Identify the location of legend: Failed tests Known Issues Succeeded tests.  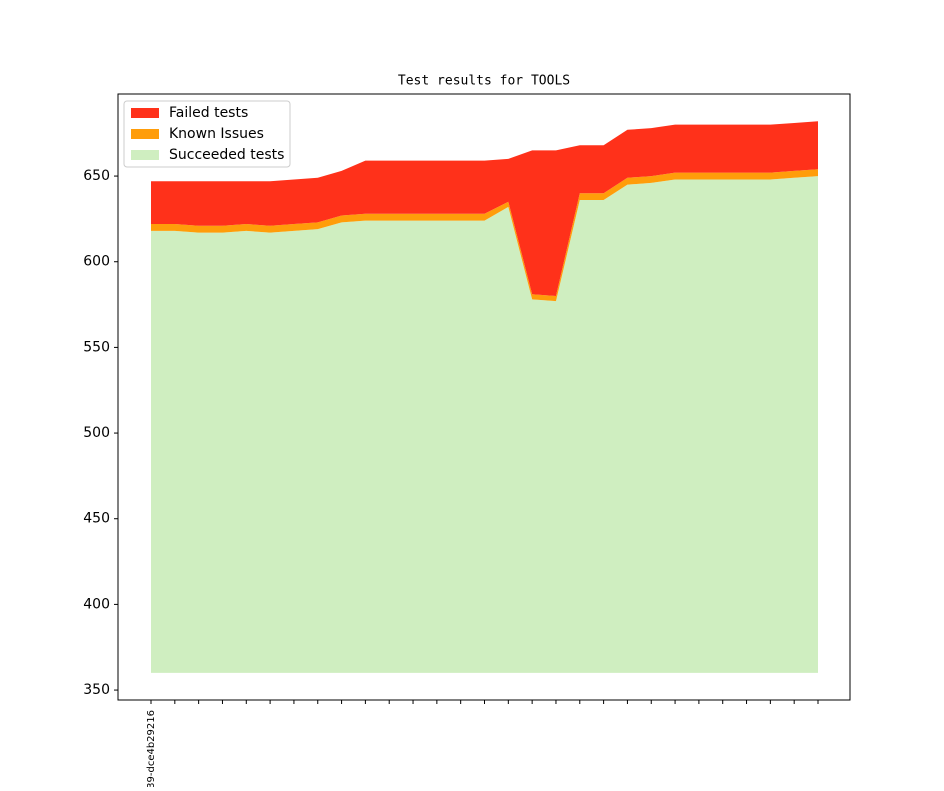
(207, 134).